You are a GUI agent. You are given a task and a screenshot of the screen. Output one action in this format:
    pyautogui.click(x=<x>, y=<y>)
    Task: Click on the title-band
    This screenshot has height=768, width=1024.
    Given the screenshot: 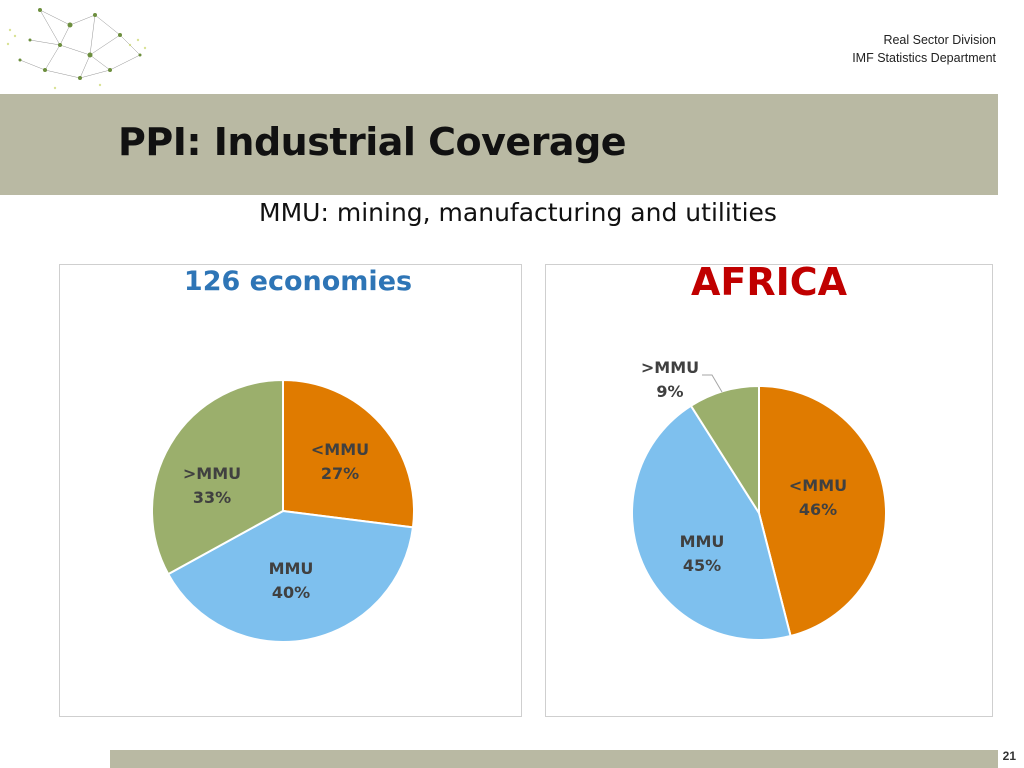 What is the action you would take?
    pyautogui.click(x=499, y=144)
    